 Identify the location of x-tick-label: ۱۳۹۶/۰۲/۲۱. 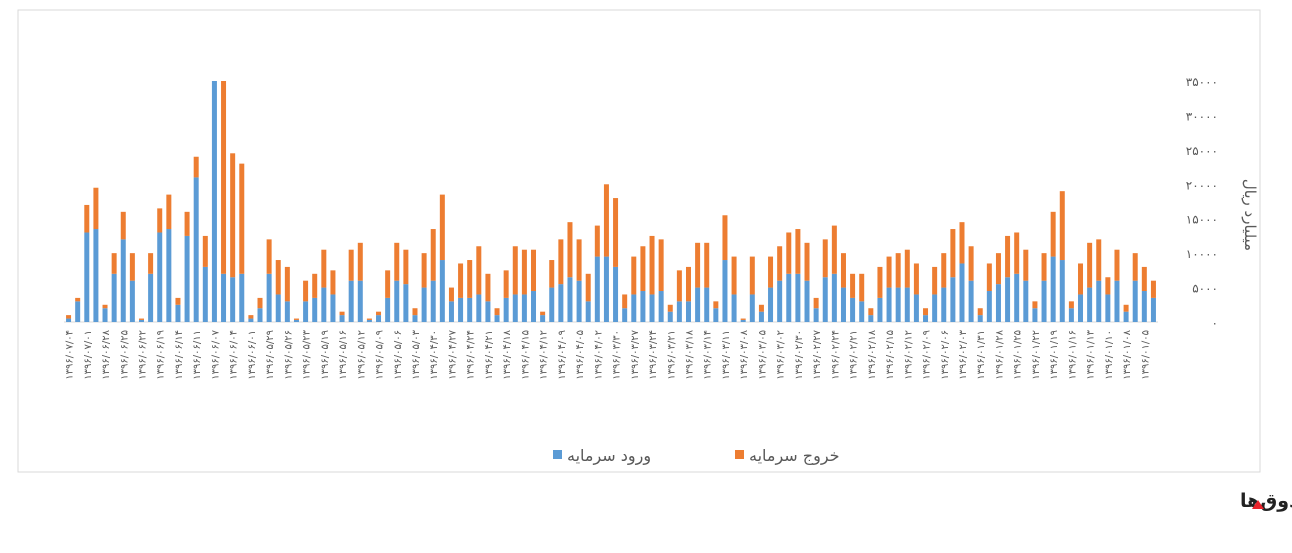
(854, 355).